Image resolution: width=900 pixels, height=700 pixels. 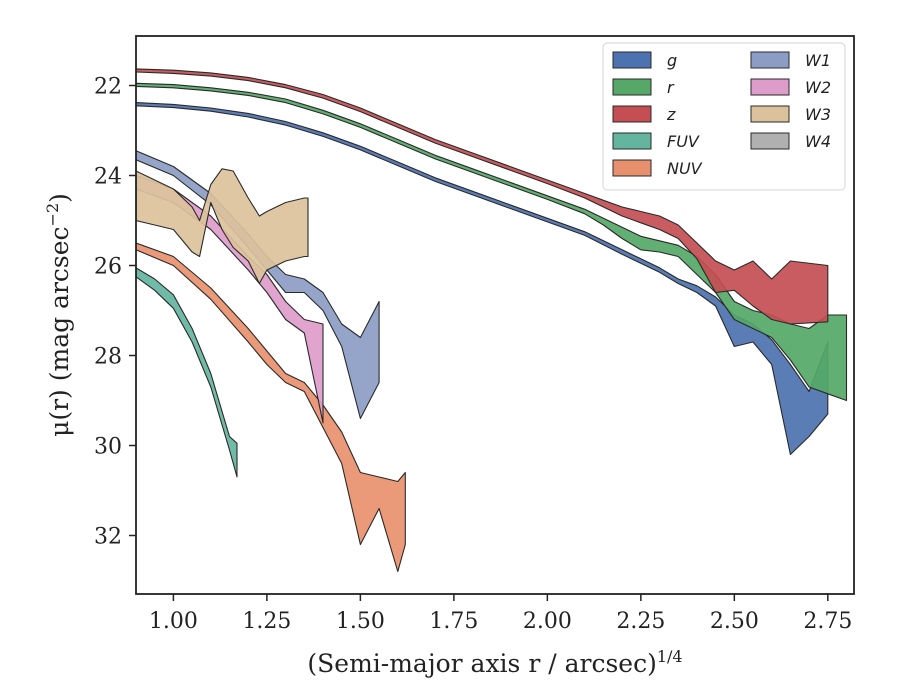 What do you see at coordinates (632, 114) in the screenshot?
I see `legend-swatch-z` at bounding box center [632, 114].